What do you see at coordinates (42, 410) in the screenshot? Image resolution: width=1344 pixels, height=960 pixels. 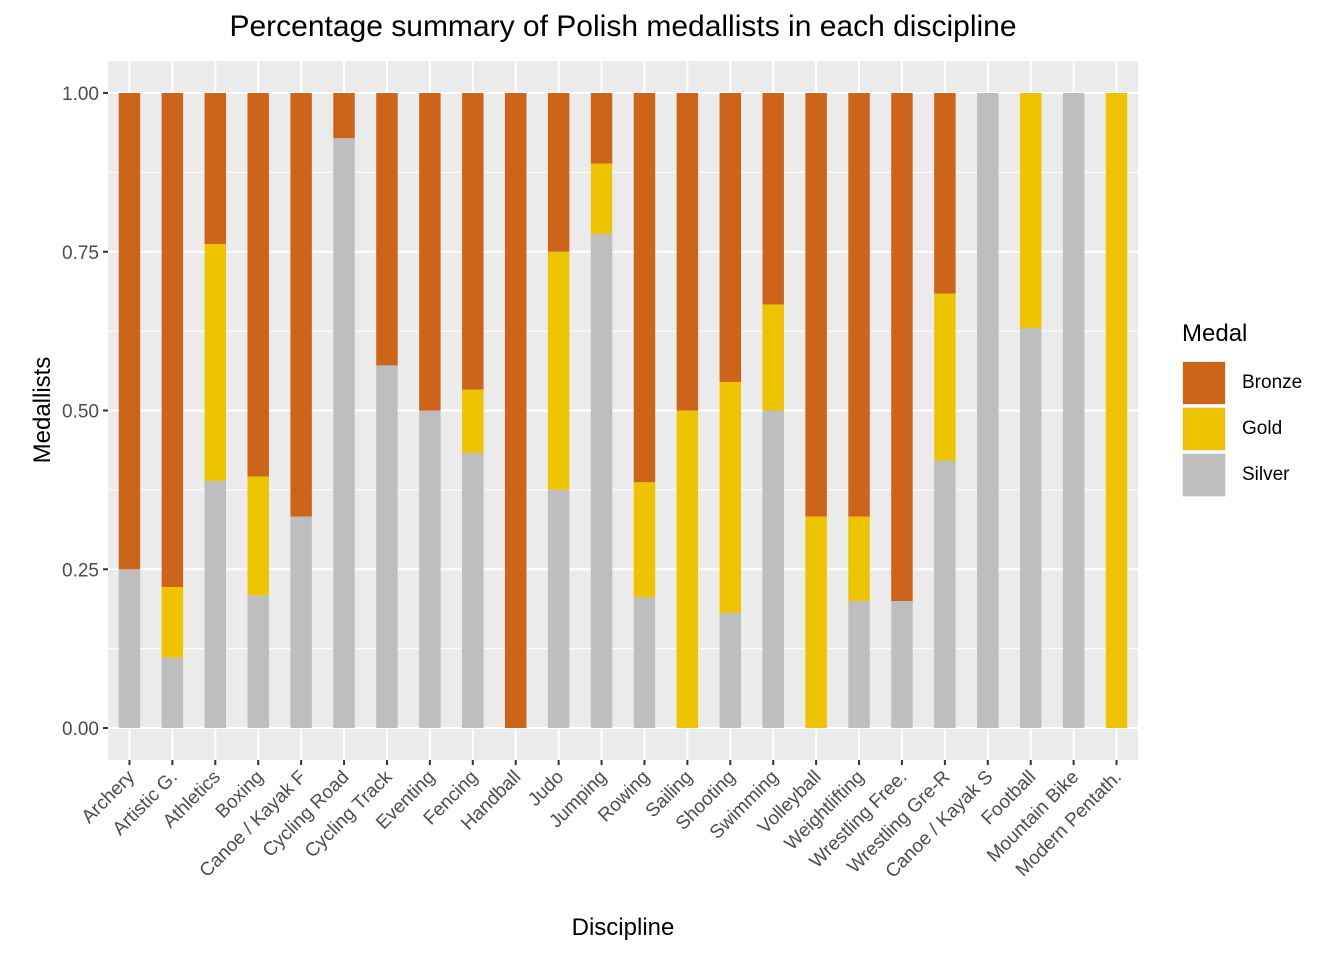 I see `y-axis-label: Medallists` at bounding box center [42, 410].